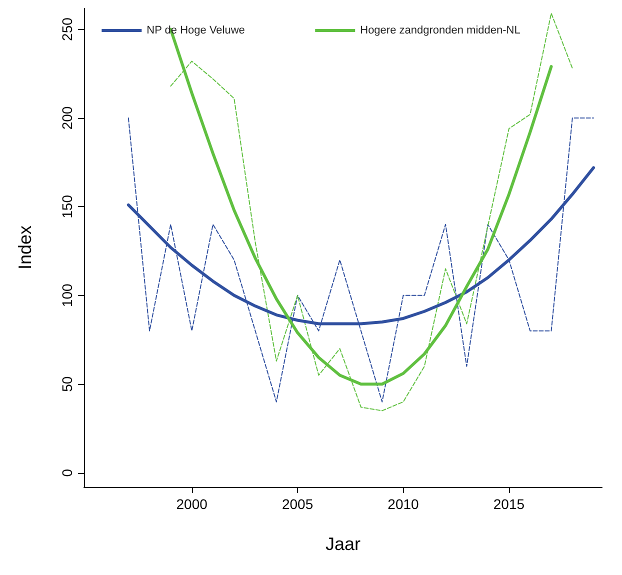 Image resolution: width=622 pixels, height=575 pixels. Describe the element at coordinates (67, 296) in the screenshot. I see `y-tick-label: 100` at that location.